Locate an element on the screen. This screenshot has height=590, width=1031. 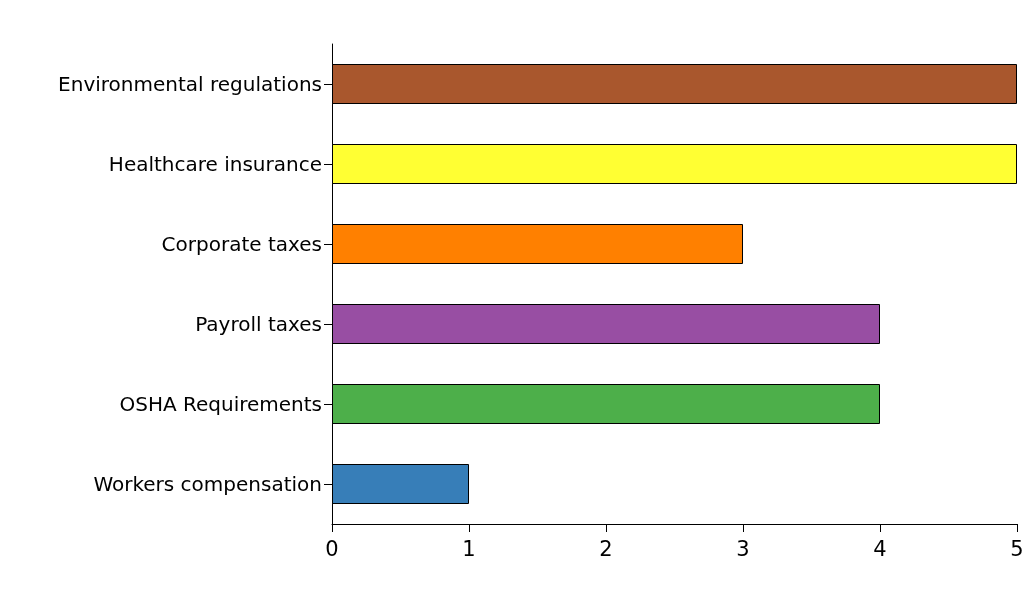
x-tick-label: 2 is located at coordinates (606, 548).